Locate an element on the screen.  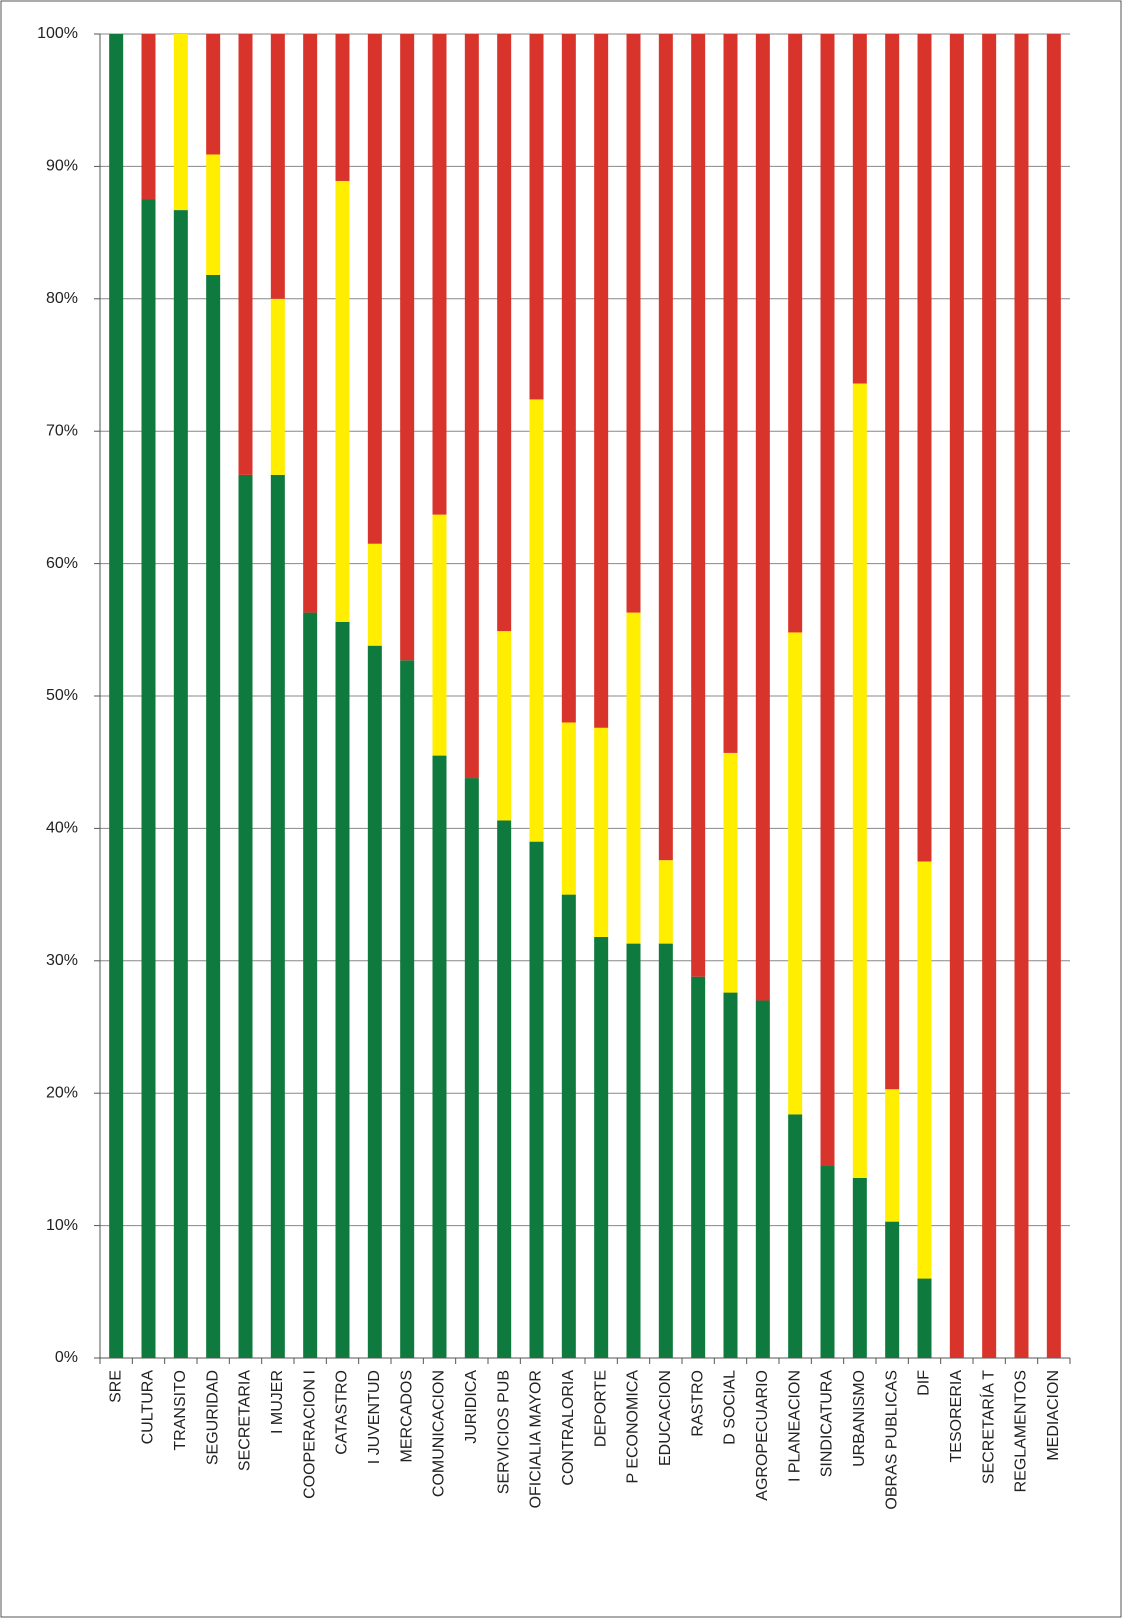
x-tick-label: MERCADOS is located at coordinates (406, 1416).